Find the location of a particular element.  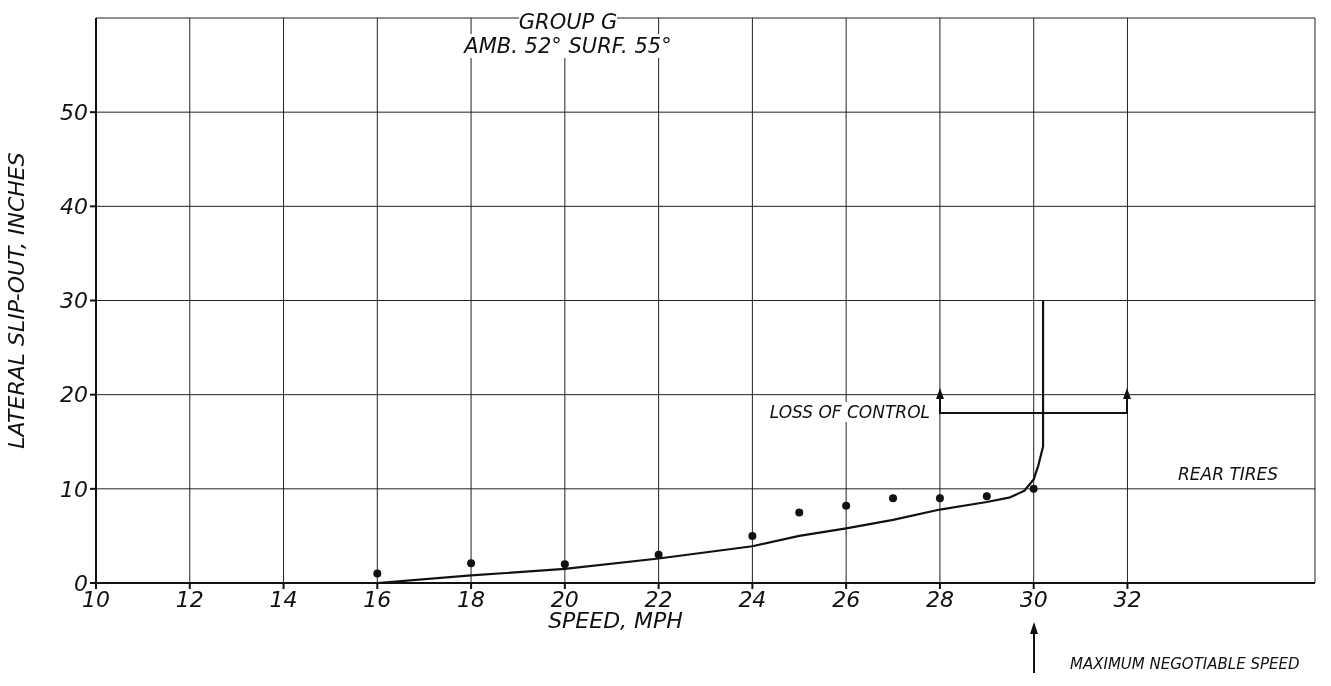

text: AMB. 52° SURF. 55° is located at coordinates (568, 46).